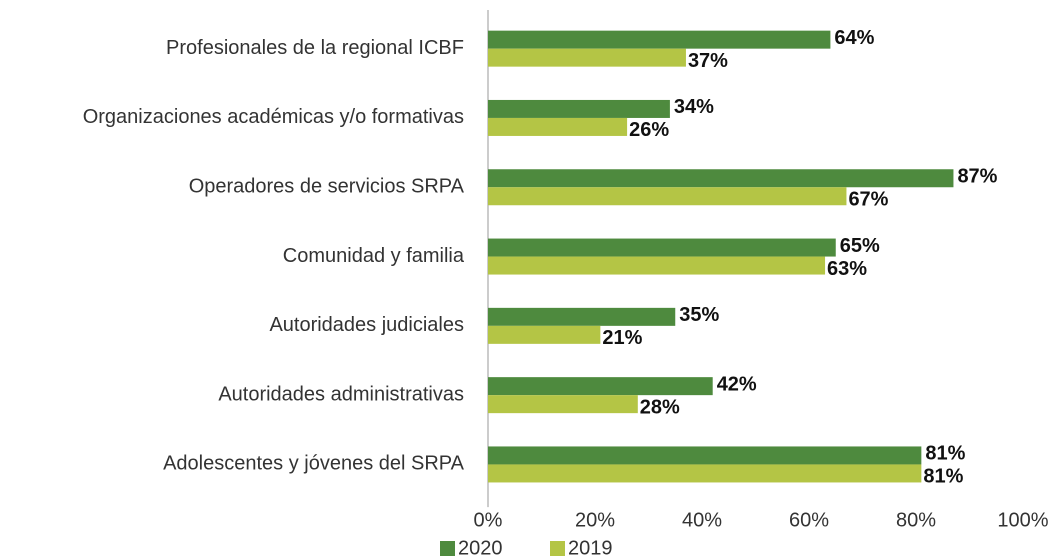 Image resolution: width=1052 pixels, height=558 pixels. Describe the element at coordinates (737, 384) in the screenshot. I see `value-label: 42%` at that location.